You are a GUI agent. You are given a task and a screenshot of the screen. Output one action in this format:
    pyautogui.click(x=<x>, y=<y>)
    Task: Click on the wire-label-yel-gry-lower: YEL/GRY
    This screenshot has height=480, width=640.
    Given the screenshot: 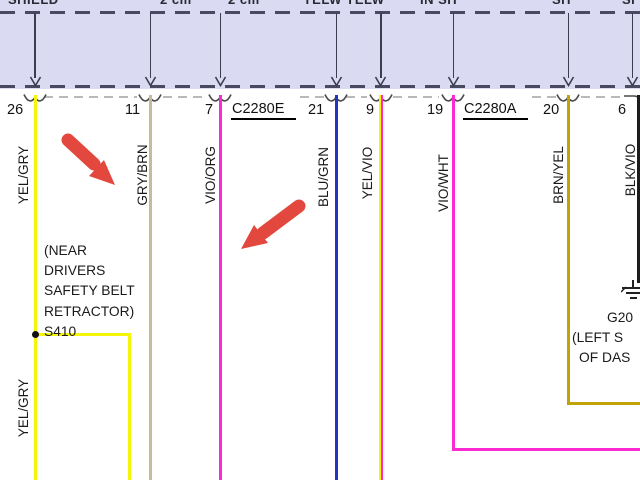 What is the action you would take?
    pyautogui.click(x=23, y=408)
    